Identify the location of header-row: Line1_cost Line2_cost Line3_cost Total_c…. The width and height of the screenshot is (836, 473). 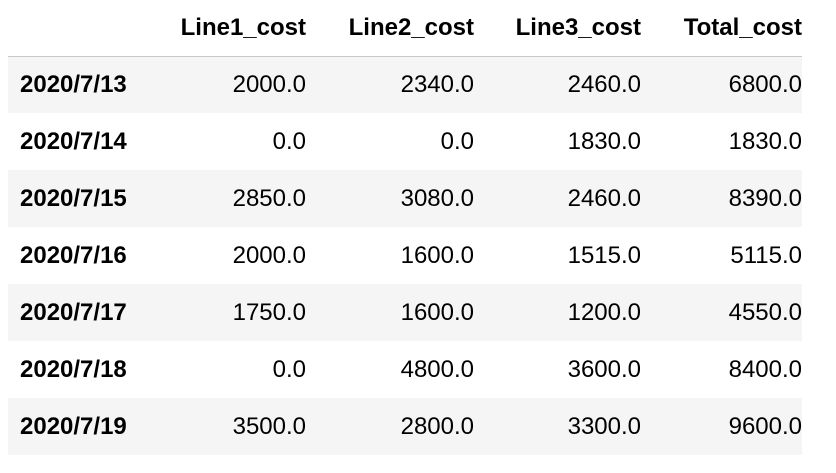
(405, 29).